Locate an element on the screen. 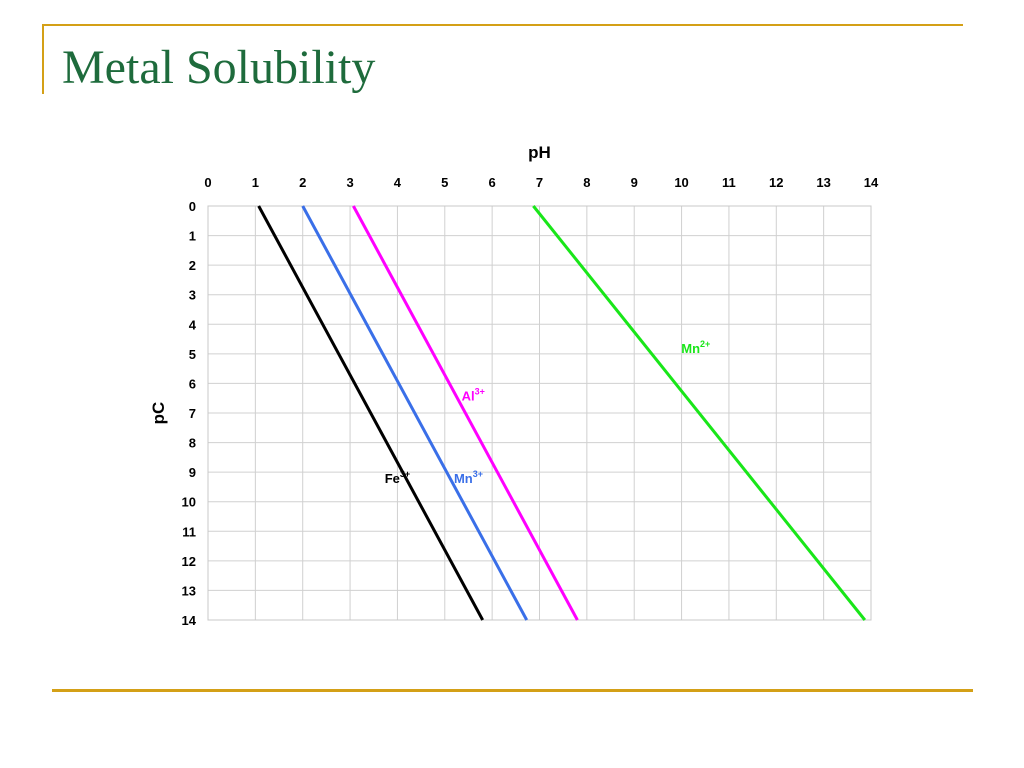 The image size is (1024, 768). y-axis-label: pC is located at coordinates (158, 413).